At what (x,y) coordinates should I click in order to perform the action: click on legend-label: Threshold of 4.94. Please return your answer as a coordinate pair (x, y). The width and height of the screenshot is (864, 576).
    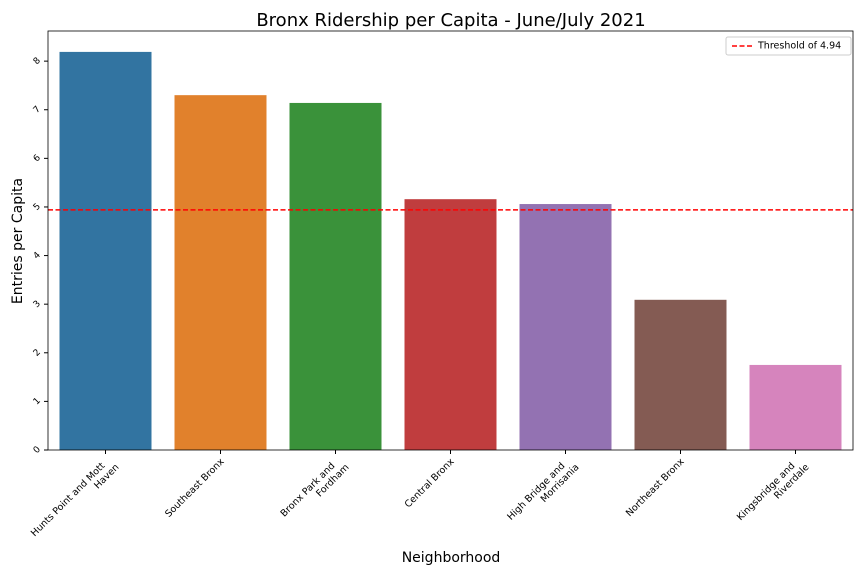
    Looking at the image, I should click on (799, 46).